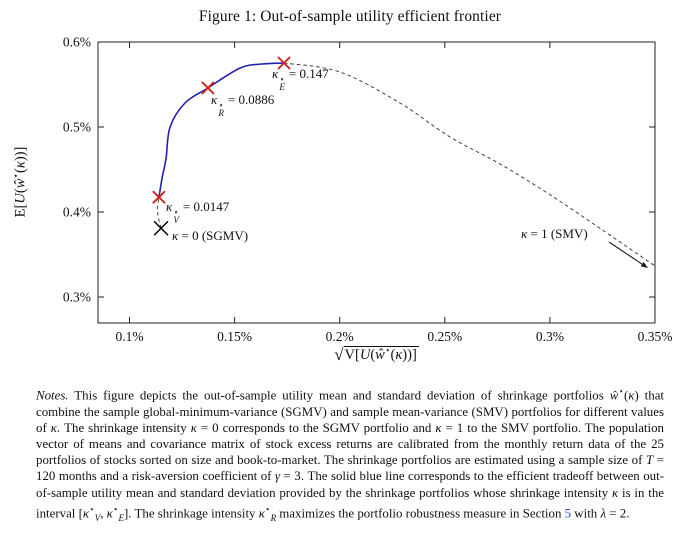  Describe the element at coordinates (221, 130) in the screenshot. I see `series-efficient-frontier-solid` at that location.